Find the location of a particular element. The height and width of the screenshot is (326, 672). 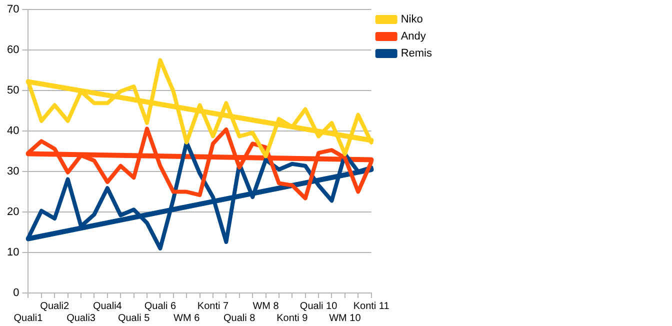

legend-label: Remis is located at coordinates (416, 54).